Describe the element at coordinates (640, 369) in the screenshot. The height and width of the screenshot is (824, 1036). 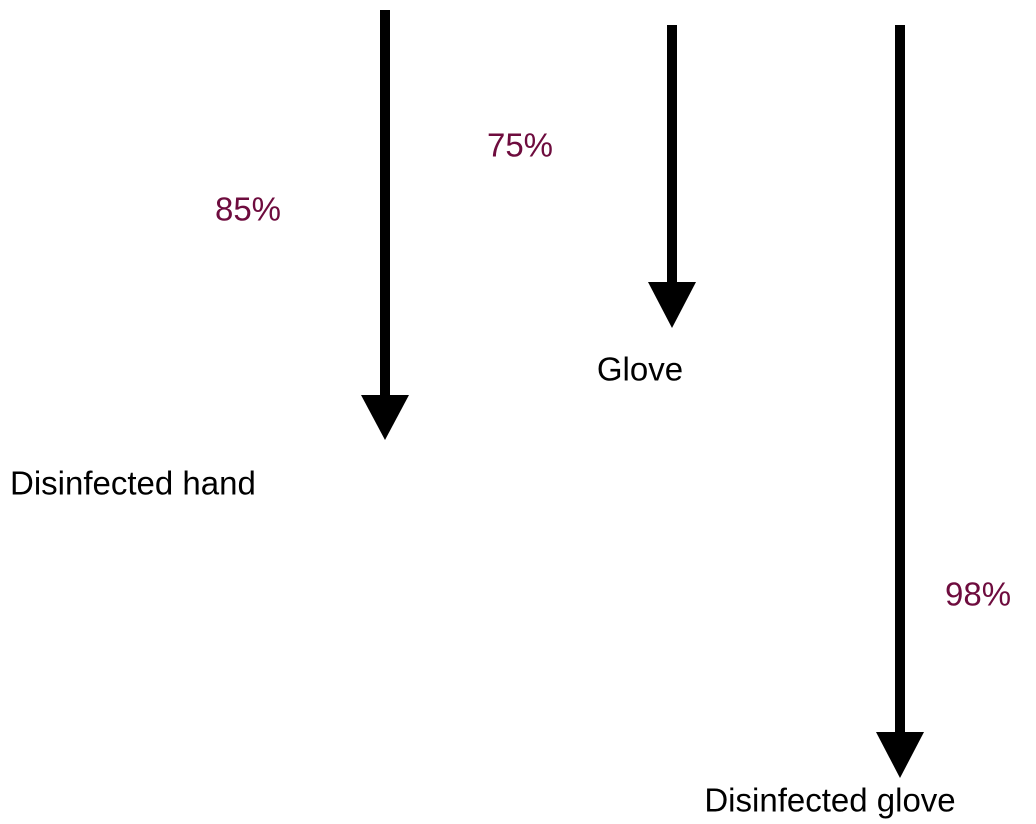
I see `node-label: Glove` at that location.